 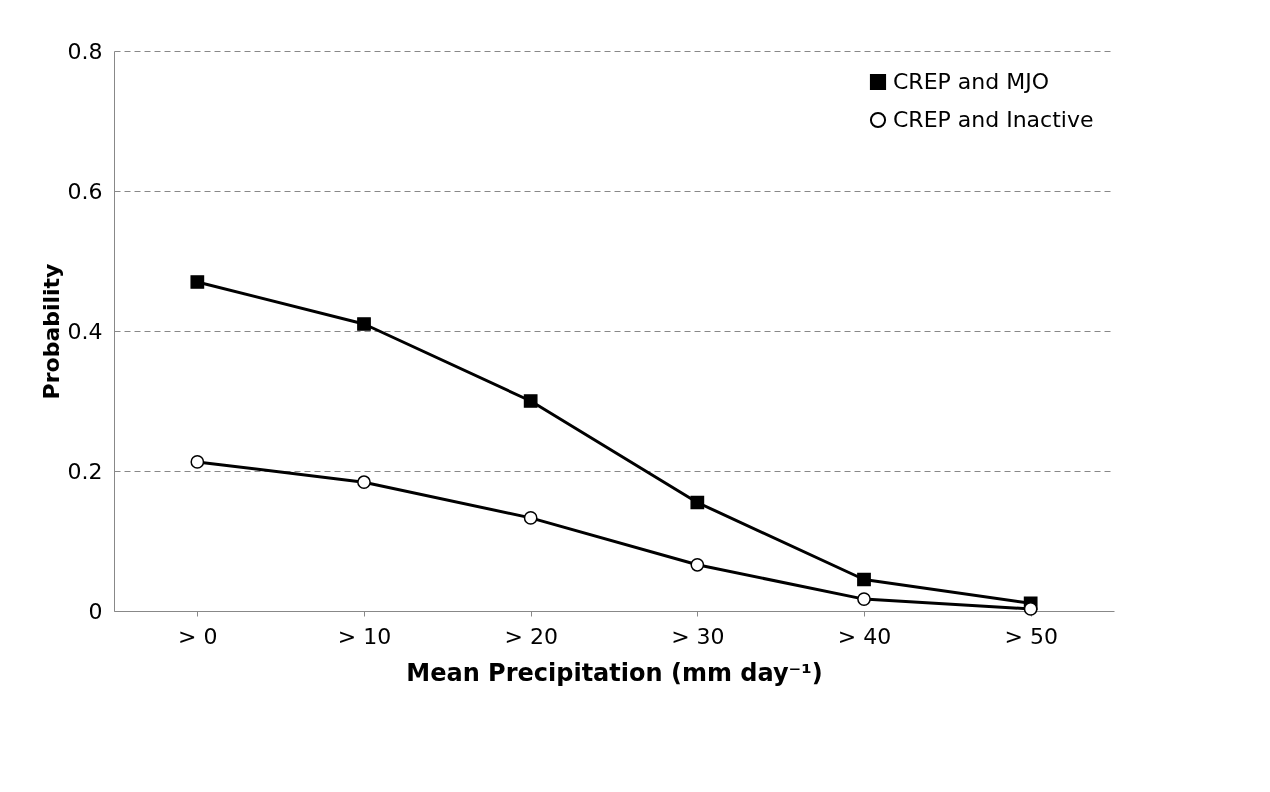 What do you see at coordinates (51, 331) in the screenshot?
I see `y-axis-title: Probability` at bounding box center [51, 331].